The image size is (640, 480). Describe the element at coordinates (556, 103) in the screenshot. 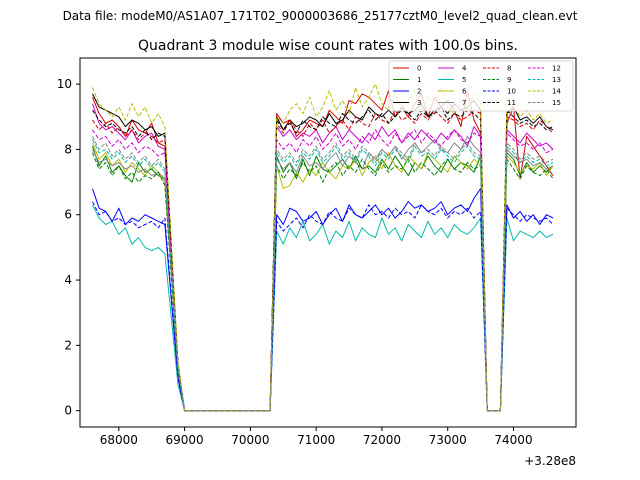

I see `legend-label-15: 15` at that location.